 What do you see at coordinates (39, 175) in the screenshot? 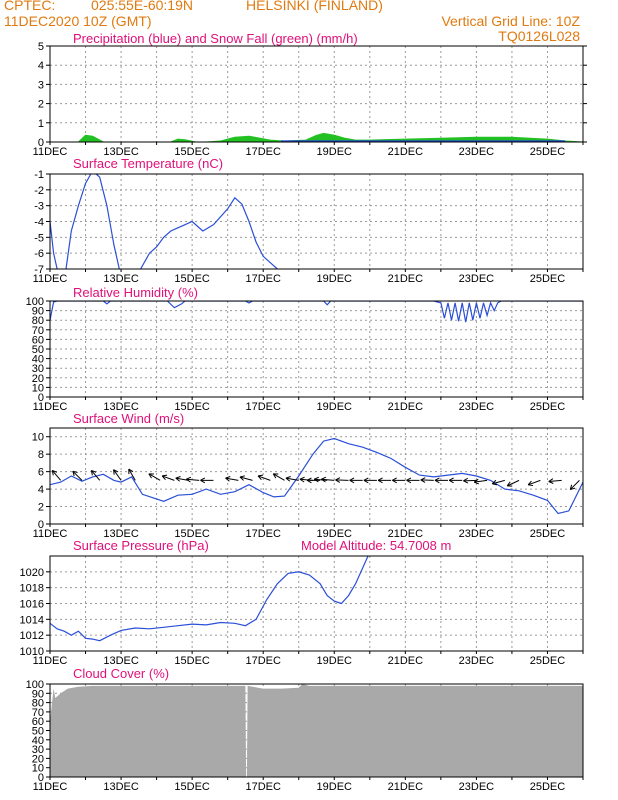
I see `y-tick-label: -1` at bounding box center [39, 175].